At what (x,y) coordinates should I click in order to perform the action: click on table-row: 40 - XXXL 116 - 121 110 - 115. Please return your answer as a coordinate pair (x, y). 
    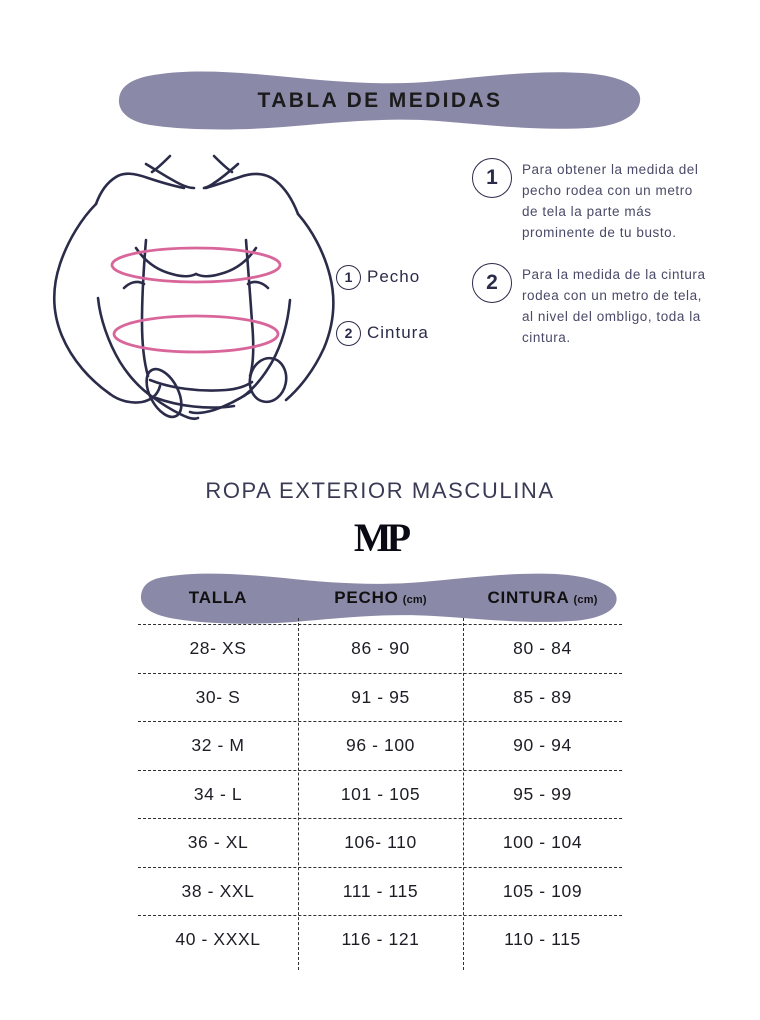
    Looking at the image, I should click on (380, 939).